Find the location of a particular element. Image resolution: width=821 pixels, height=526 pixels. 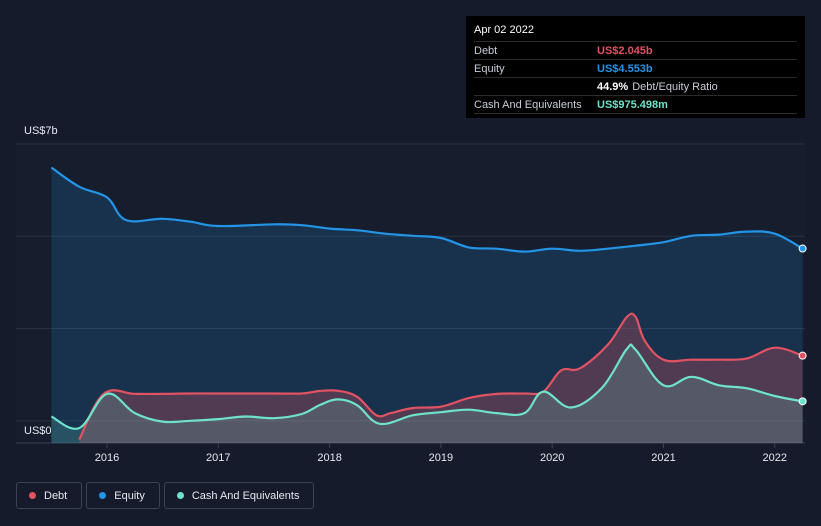

tooltip-debt-value: US$2.045b is located at coordinates (625, 50).